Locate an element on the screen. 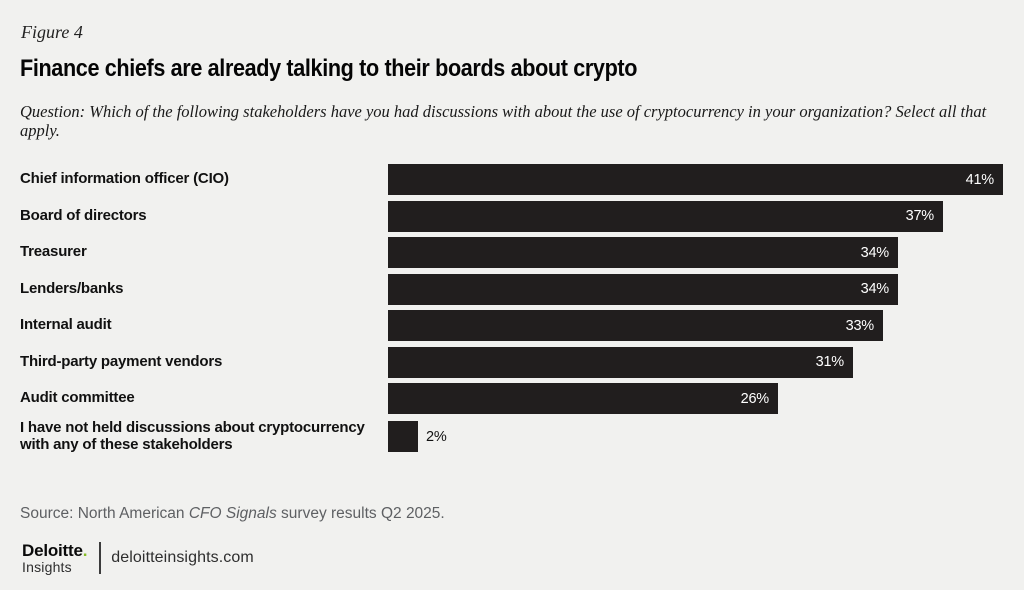 The height and width of the screenshot is (590, 1024). chart-row: Chief information officer (CIO) 41% is located at coordinates (512, 179).